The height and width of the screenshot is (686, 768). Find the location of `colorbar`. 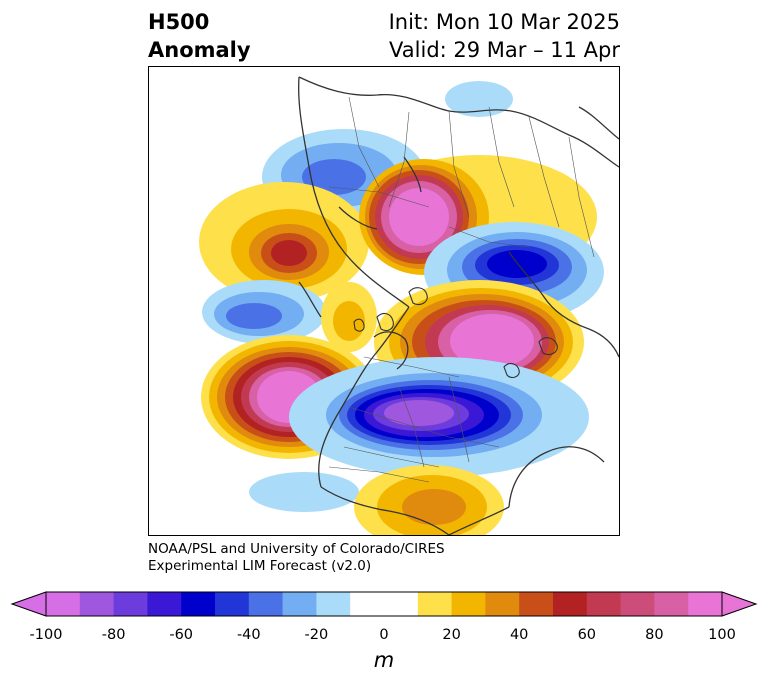

colorbar is located at coordinates (384, 604).